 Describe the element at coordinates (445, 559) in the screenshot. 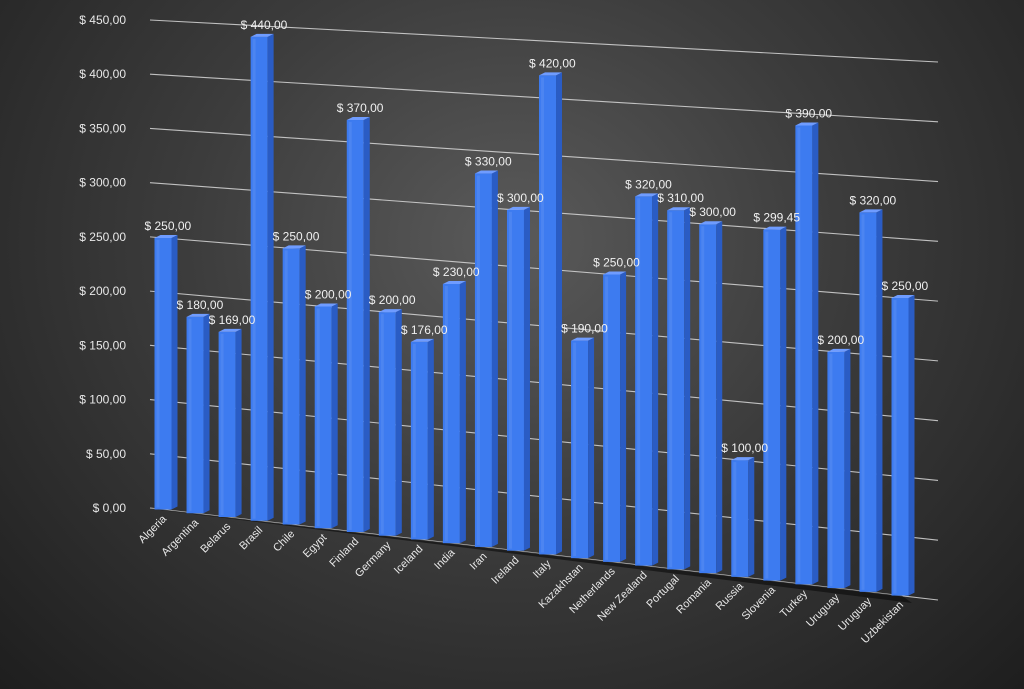

I see `x-tick-label: India` at that location.